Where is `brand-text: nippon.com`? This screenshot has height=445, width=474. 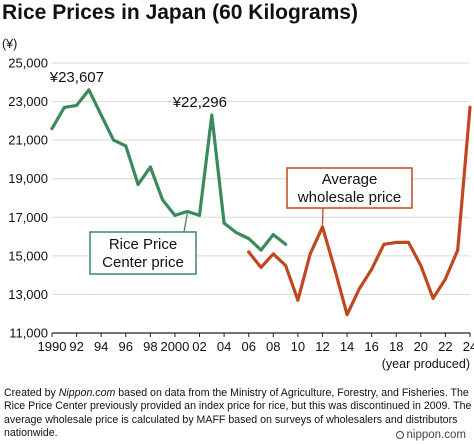 brand-text: nippon.com is located at coordinates (436, 435).